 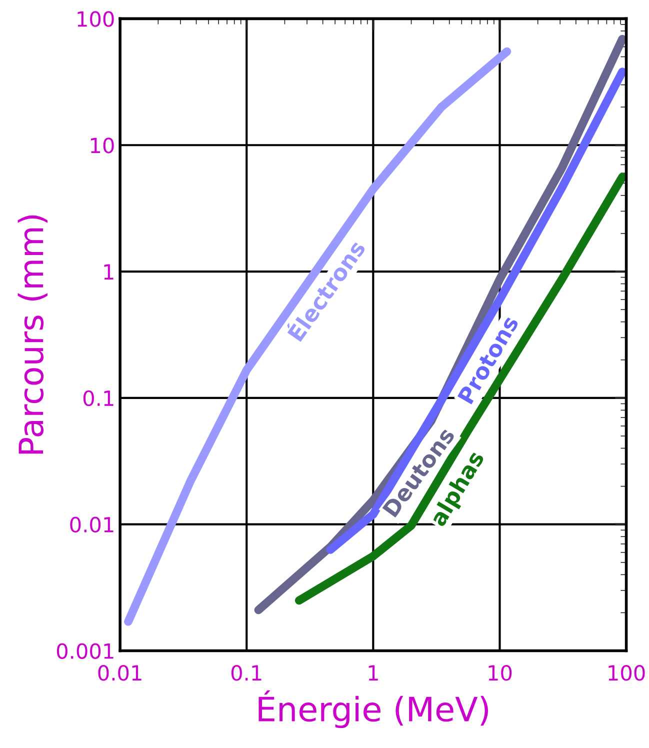 I want to click on x-tick-label: 0.1, so click(x=246, y=673).